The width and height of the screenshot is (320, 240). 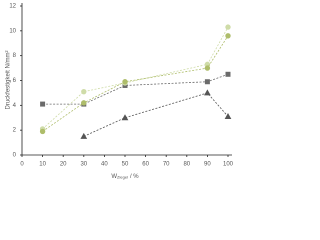 I want to click on y-tick-label: 8, so click(x=15, y=56).